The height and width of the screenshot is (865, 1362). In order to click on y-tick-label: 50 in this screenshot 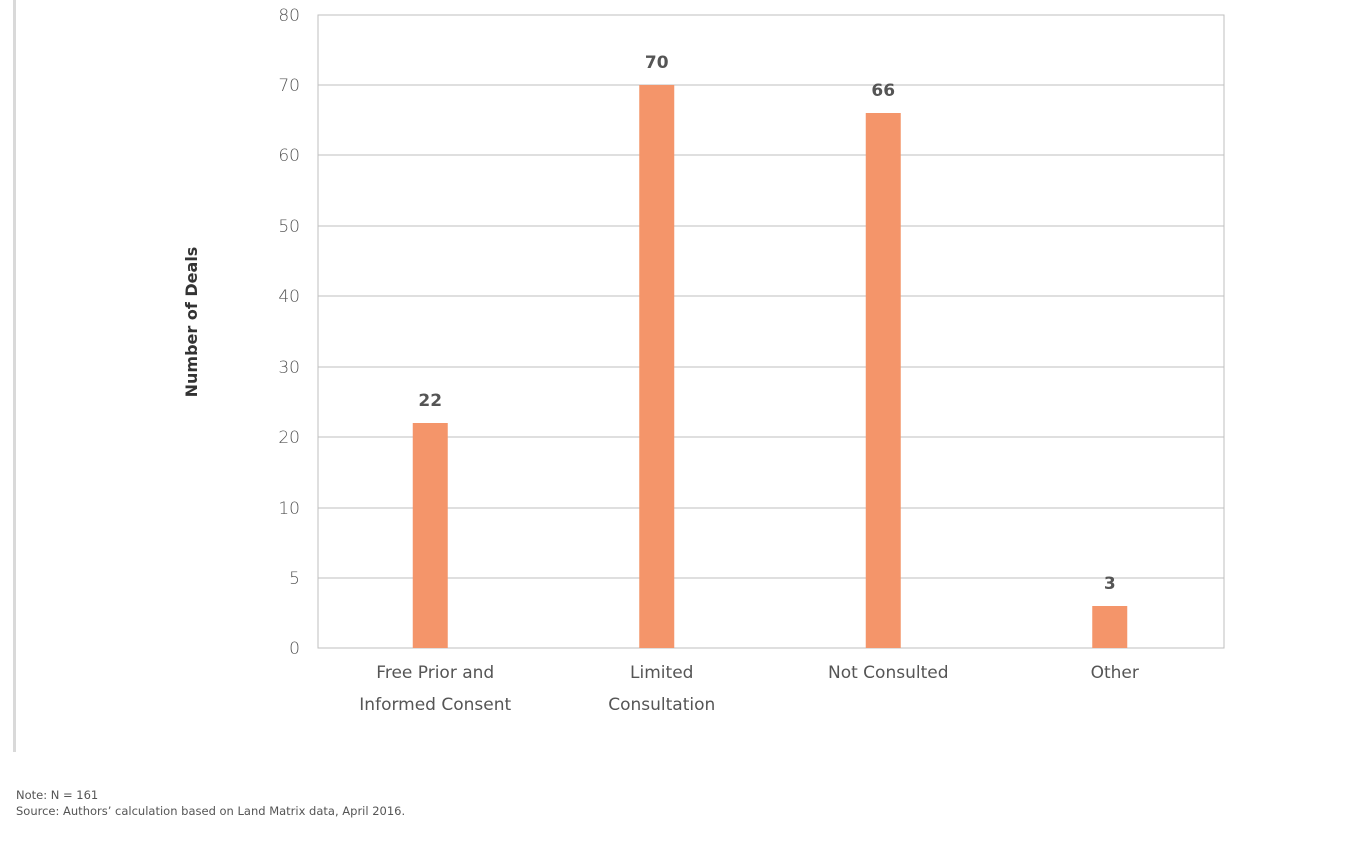, I will do `click(289, 227)`.